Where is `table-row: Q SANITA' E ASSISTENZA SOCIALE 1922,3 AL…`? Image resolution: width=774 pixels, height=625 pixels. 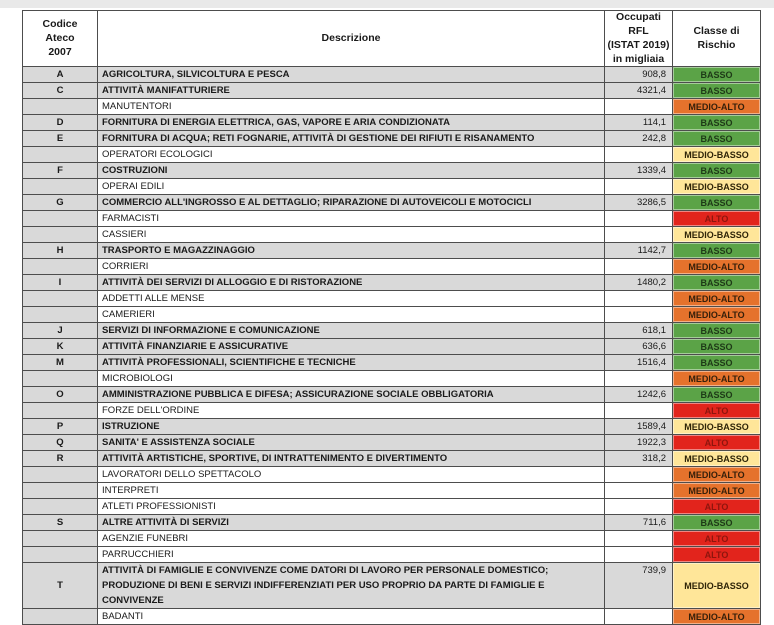
table-row: Q SANITA' E ASSISTENZA SOCIALE 1922,3 AL… is located at coordinates (391, 443).